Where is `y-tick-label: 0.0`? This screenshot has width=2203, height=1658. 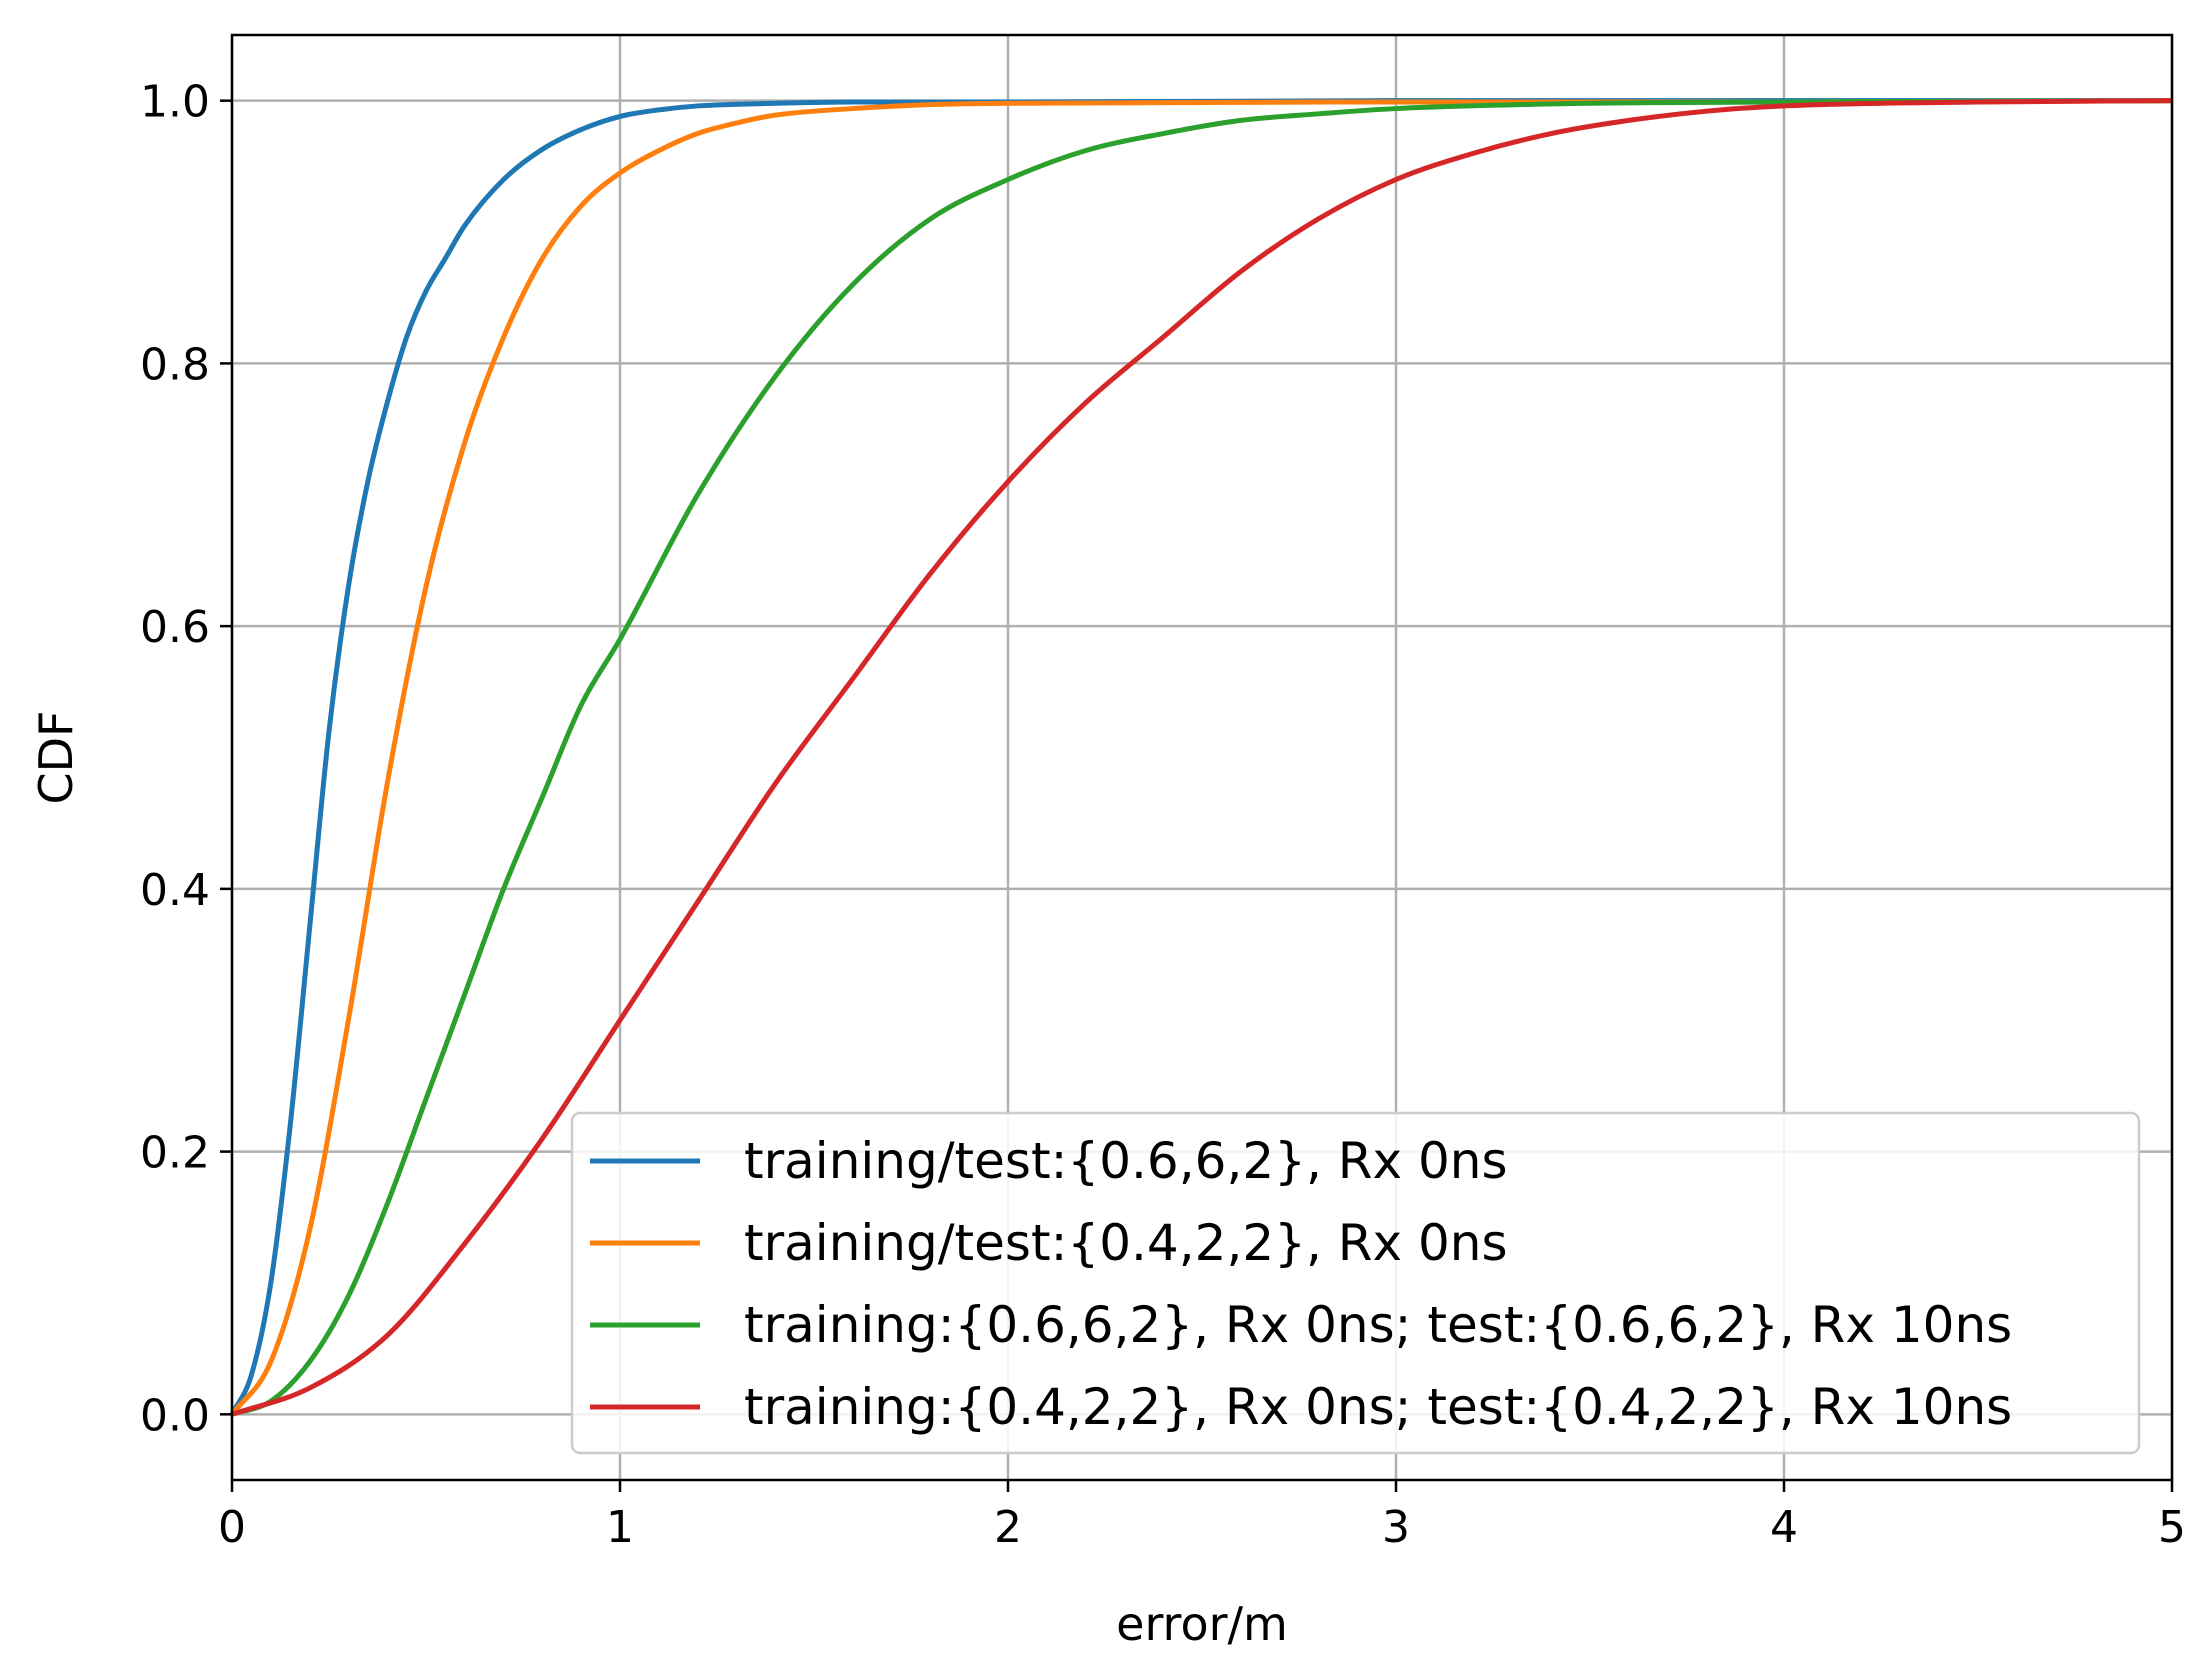
y-tick-label: 0.0 is located at coordinates (175, 1415).